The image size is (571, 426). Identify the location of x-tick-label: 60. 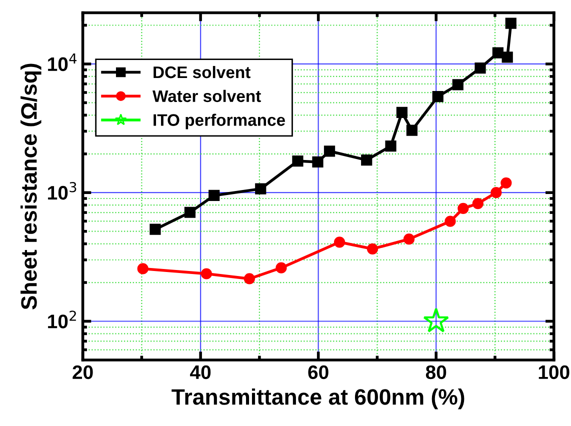
(318, 372).